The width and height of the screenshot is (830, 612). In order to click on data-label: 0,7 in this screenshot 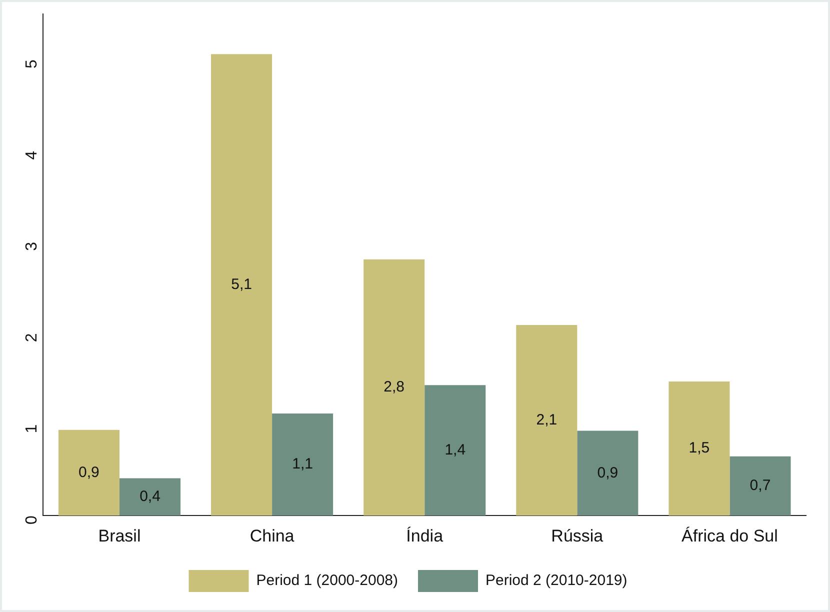, I will do `click(760, 485)`.